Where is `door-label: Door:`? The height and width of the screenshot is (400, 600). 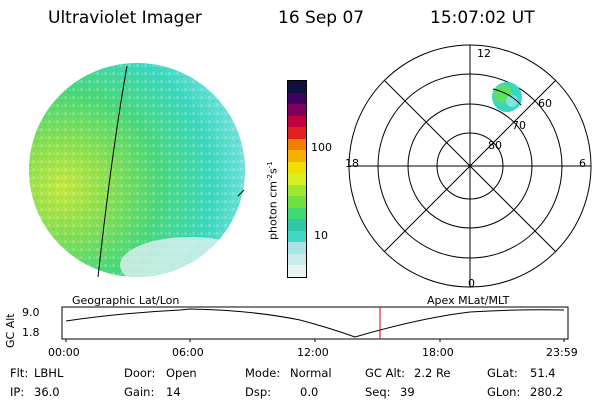
door-label: Door: is located at coordinates (140, 373).